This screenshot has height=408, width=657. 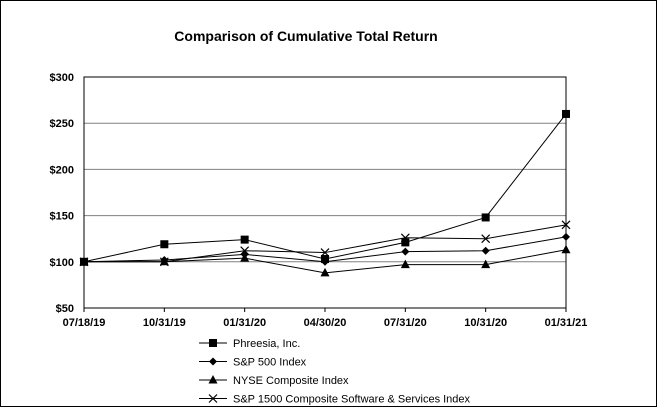 What do you see at coordinates (84, 323) in the screenshot?
I see `x-tick-label: 07/18/19` at bounding box center [84, 323].